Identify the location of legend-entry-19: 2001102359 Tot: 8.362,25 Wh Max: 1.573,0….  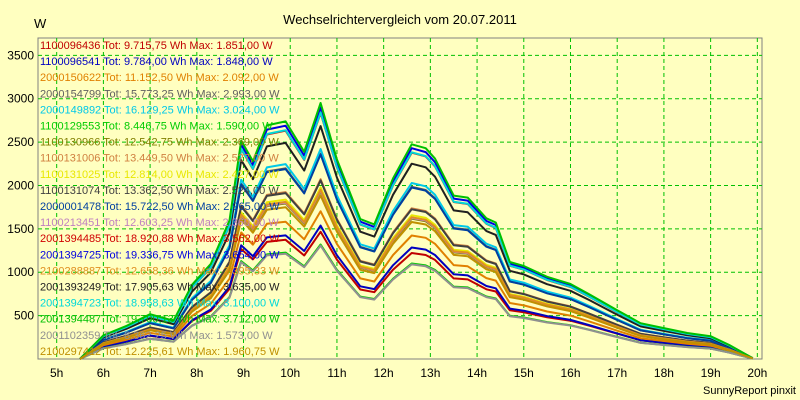
(156, 336).